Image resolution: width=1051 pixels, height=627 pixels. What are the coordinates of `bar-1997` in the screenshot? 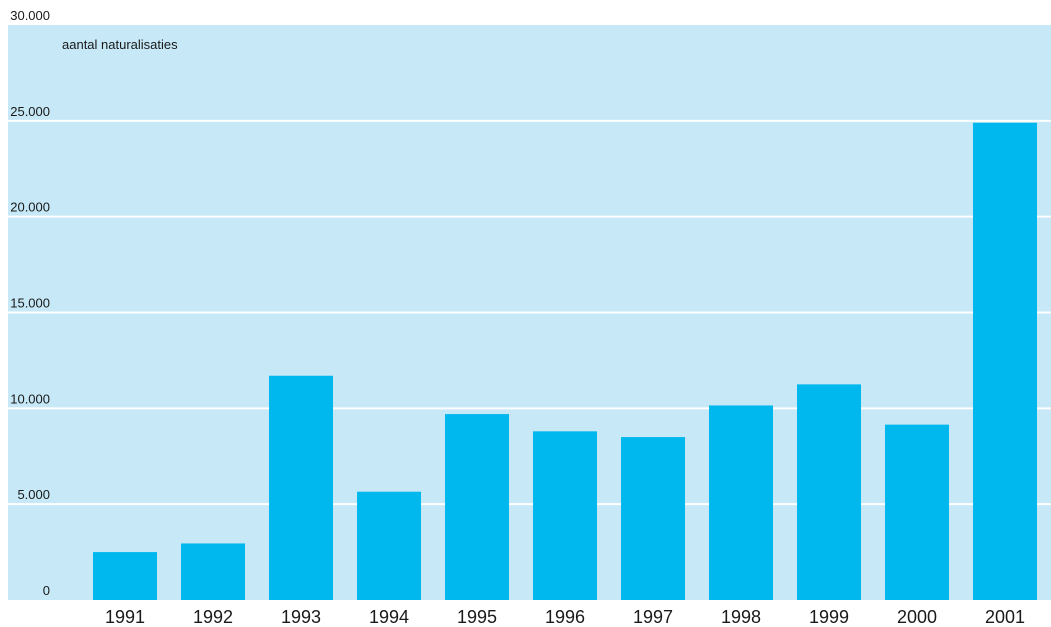 It's located at (653, 518).